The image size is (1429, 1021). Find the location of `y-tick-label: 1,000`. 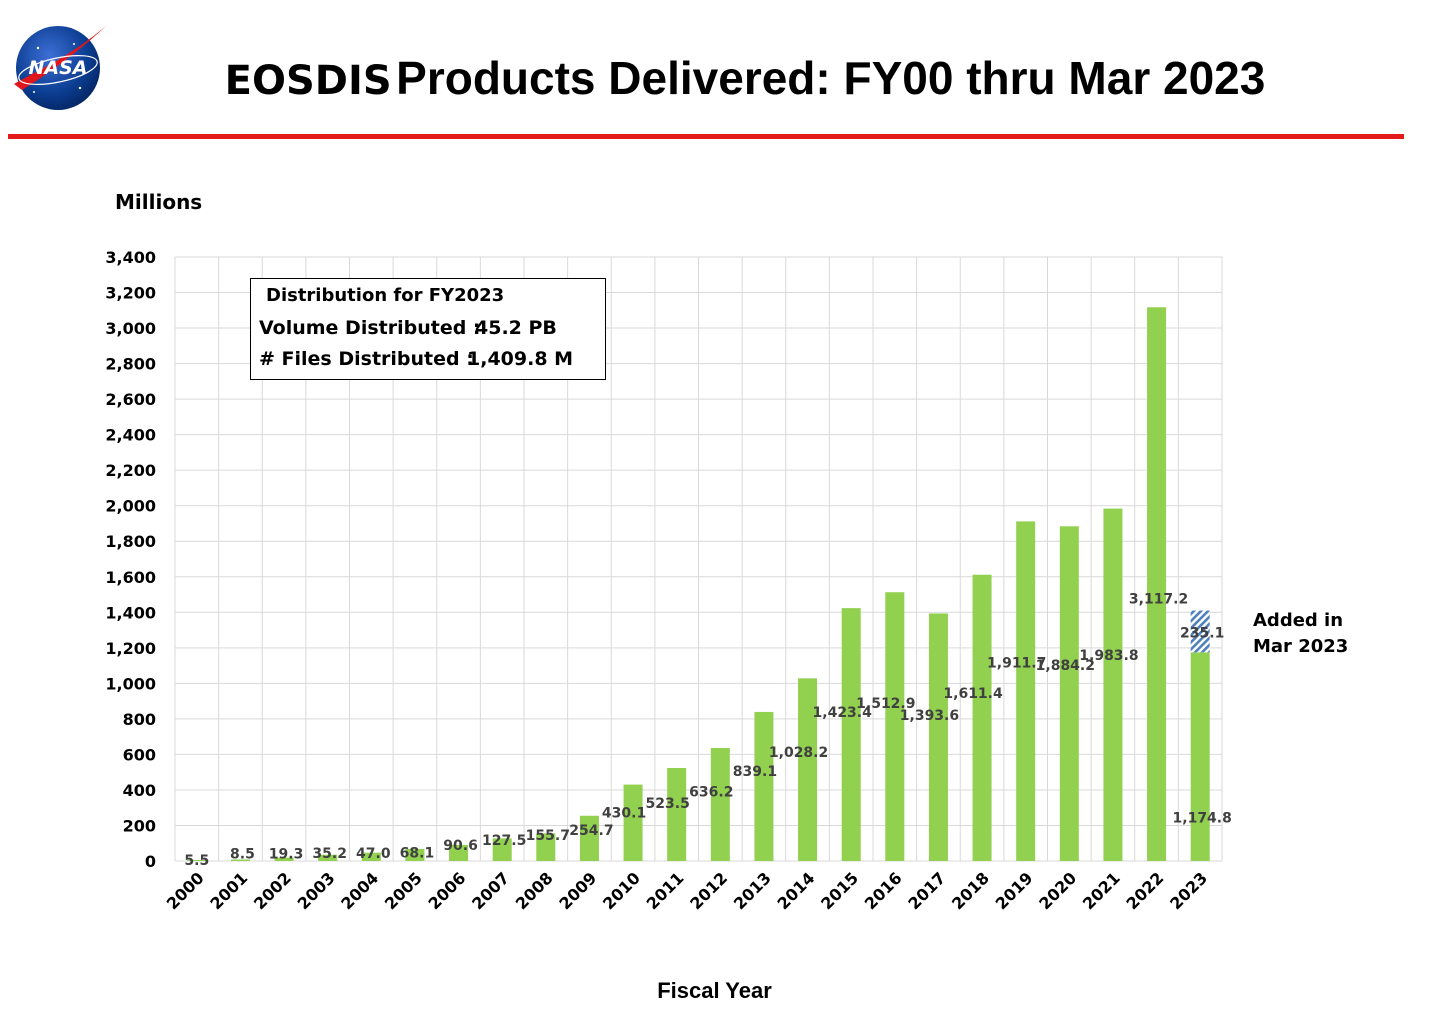

y-tick-label: 1,000 is located at coordinates (130, 683).